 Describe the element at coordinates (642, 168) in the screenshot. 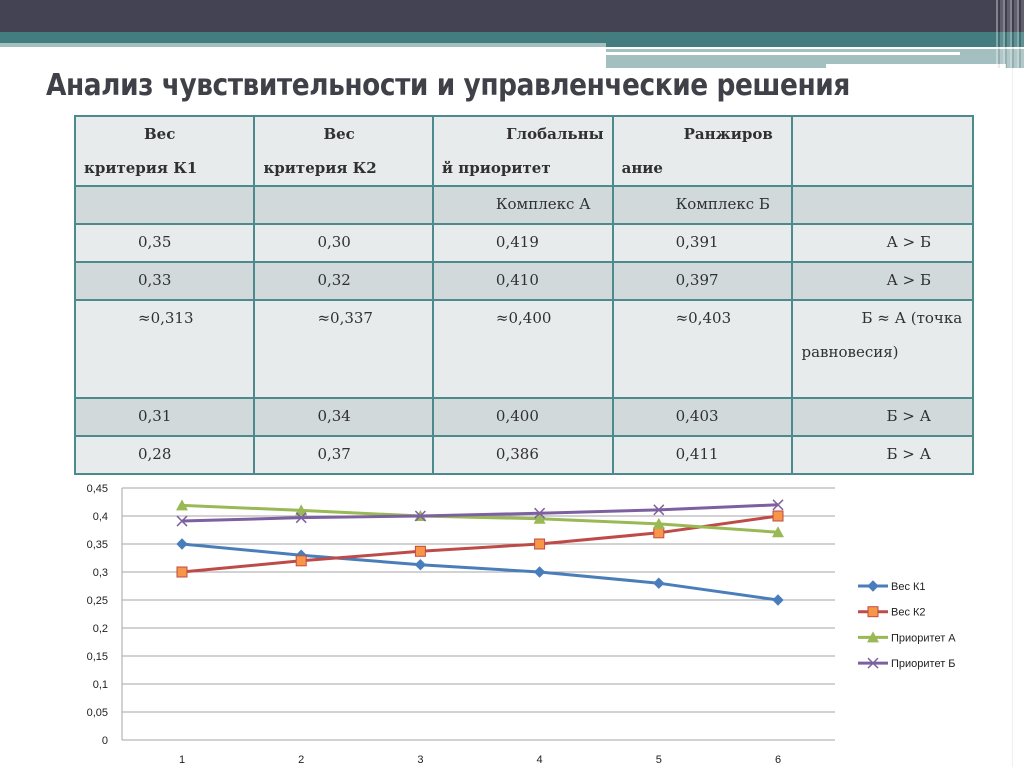

I see `header-rank-line2: ание` at that location.